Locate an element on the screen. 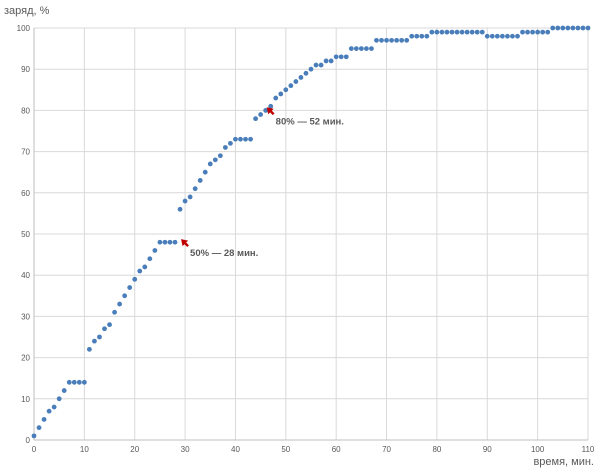  x-tick-label: 30 is located at coordinates (185, 449).